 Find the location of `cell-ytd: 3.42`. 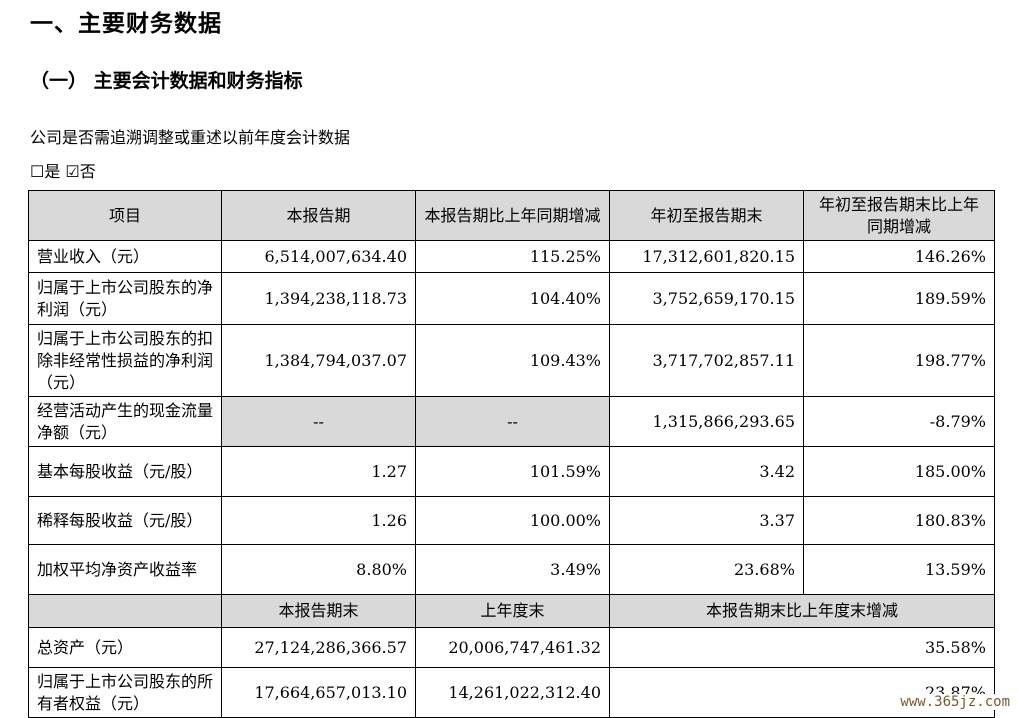

cell-ytd: 3.42 is located at coordinates (706, 471).